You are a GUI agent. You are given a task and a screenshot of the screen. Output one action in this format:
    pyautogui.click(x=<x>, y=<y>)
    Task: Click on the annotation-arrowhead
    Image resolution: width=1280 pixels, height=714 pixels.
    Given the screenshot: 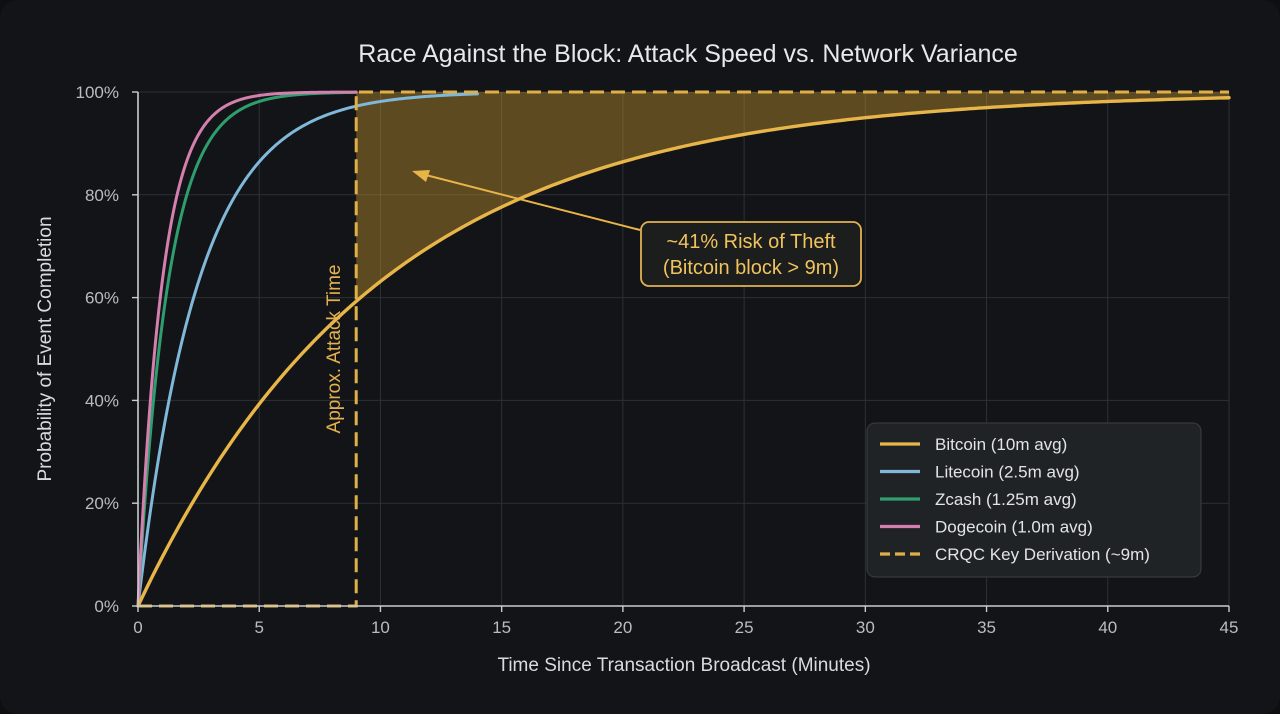 What is the action you would take?
    pyautogui.click(x=421, y=176)
    